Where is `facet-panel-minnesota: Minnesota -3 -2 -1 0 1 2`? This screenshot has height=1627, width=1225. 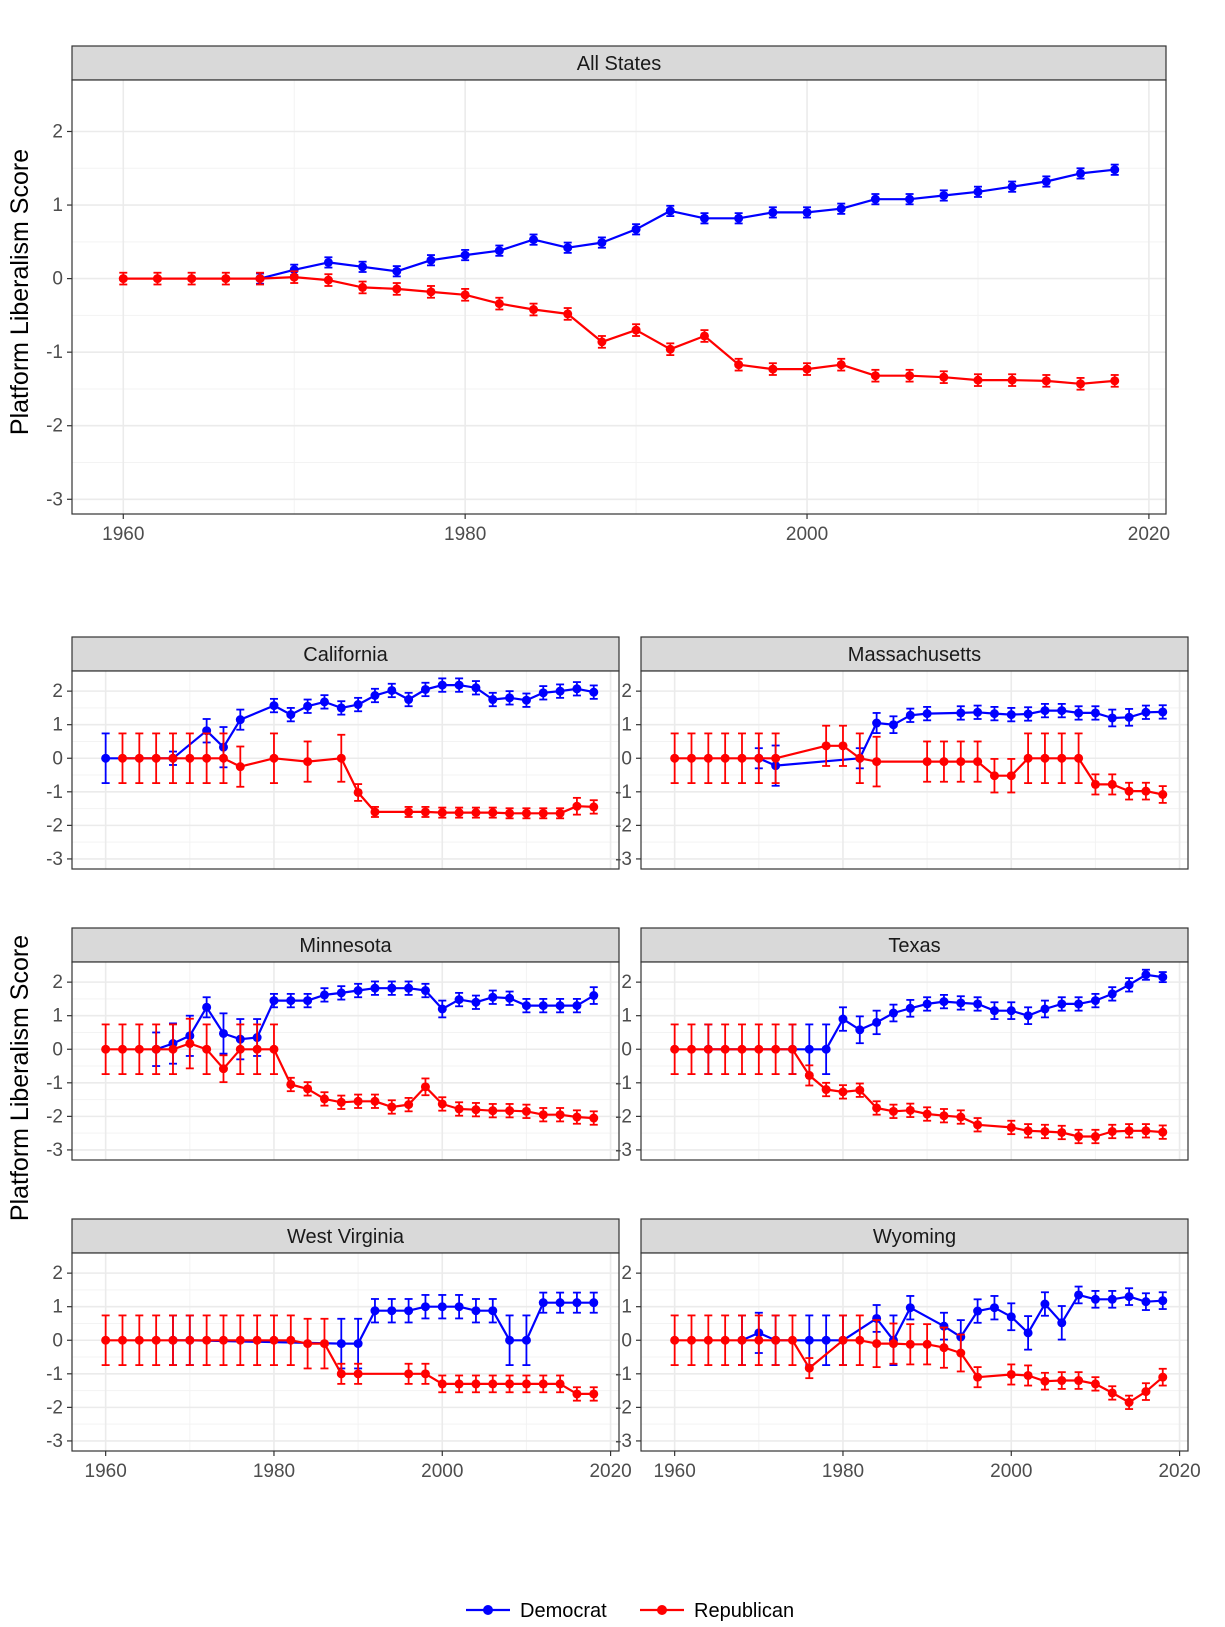
facet-panel-minnesota: Minnesota -3 -2 -1 0 1 2 is located at coordinates (333, 1044).